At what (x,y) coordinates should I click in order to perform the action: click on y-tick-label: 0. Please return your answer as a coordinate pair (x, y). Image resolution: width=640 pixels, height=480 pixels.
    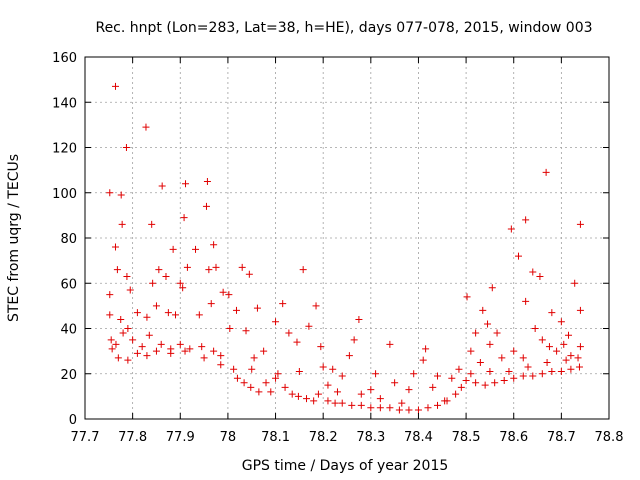
    Looking at the image, I should click on (73, 420).